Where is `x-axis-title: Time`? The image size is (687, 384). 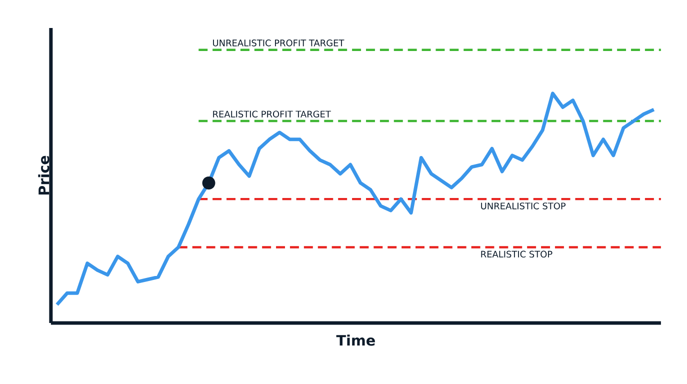
x-axis-title: Time is located at coordinates (355, 340).